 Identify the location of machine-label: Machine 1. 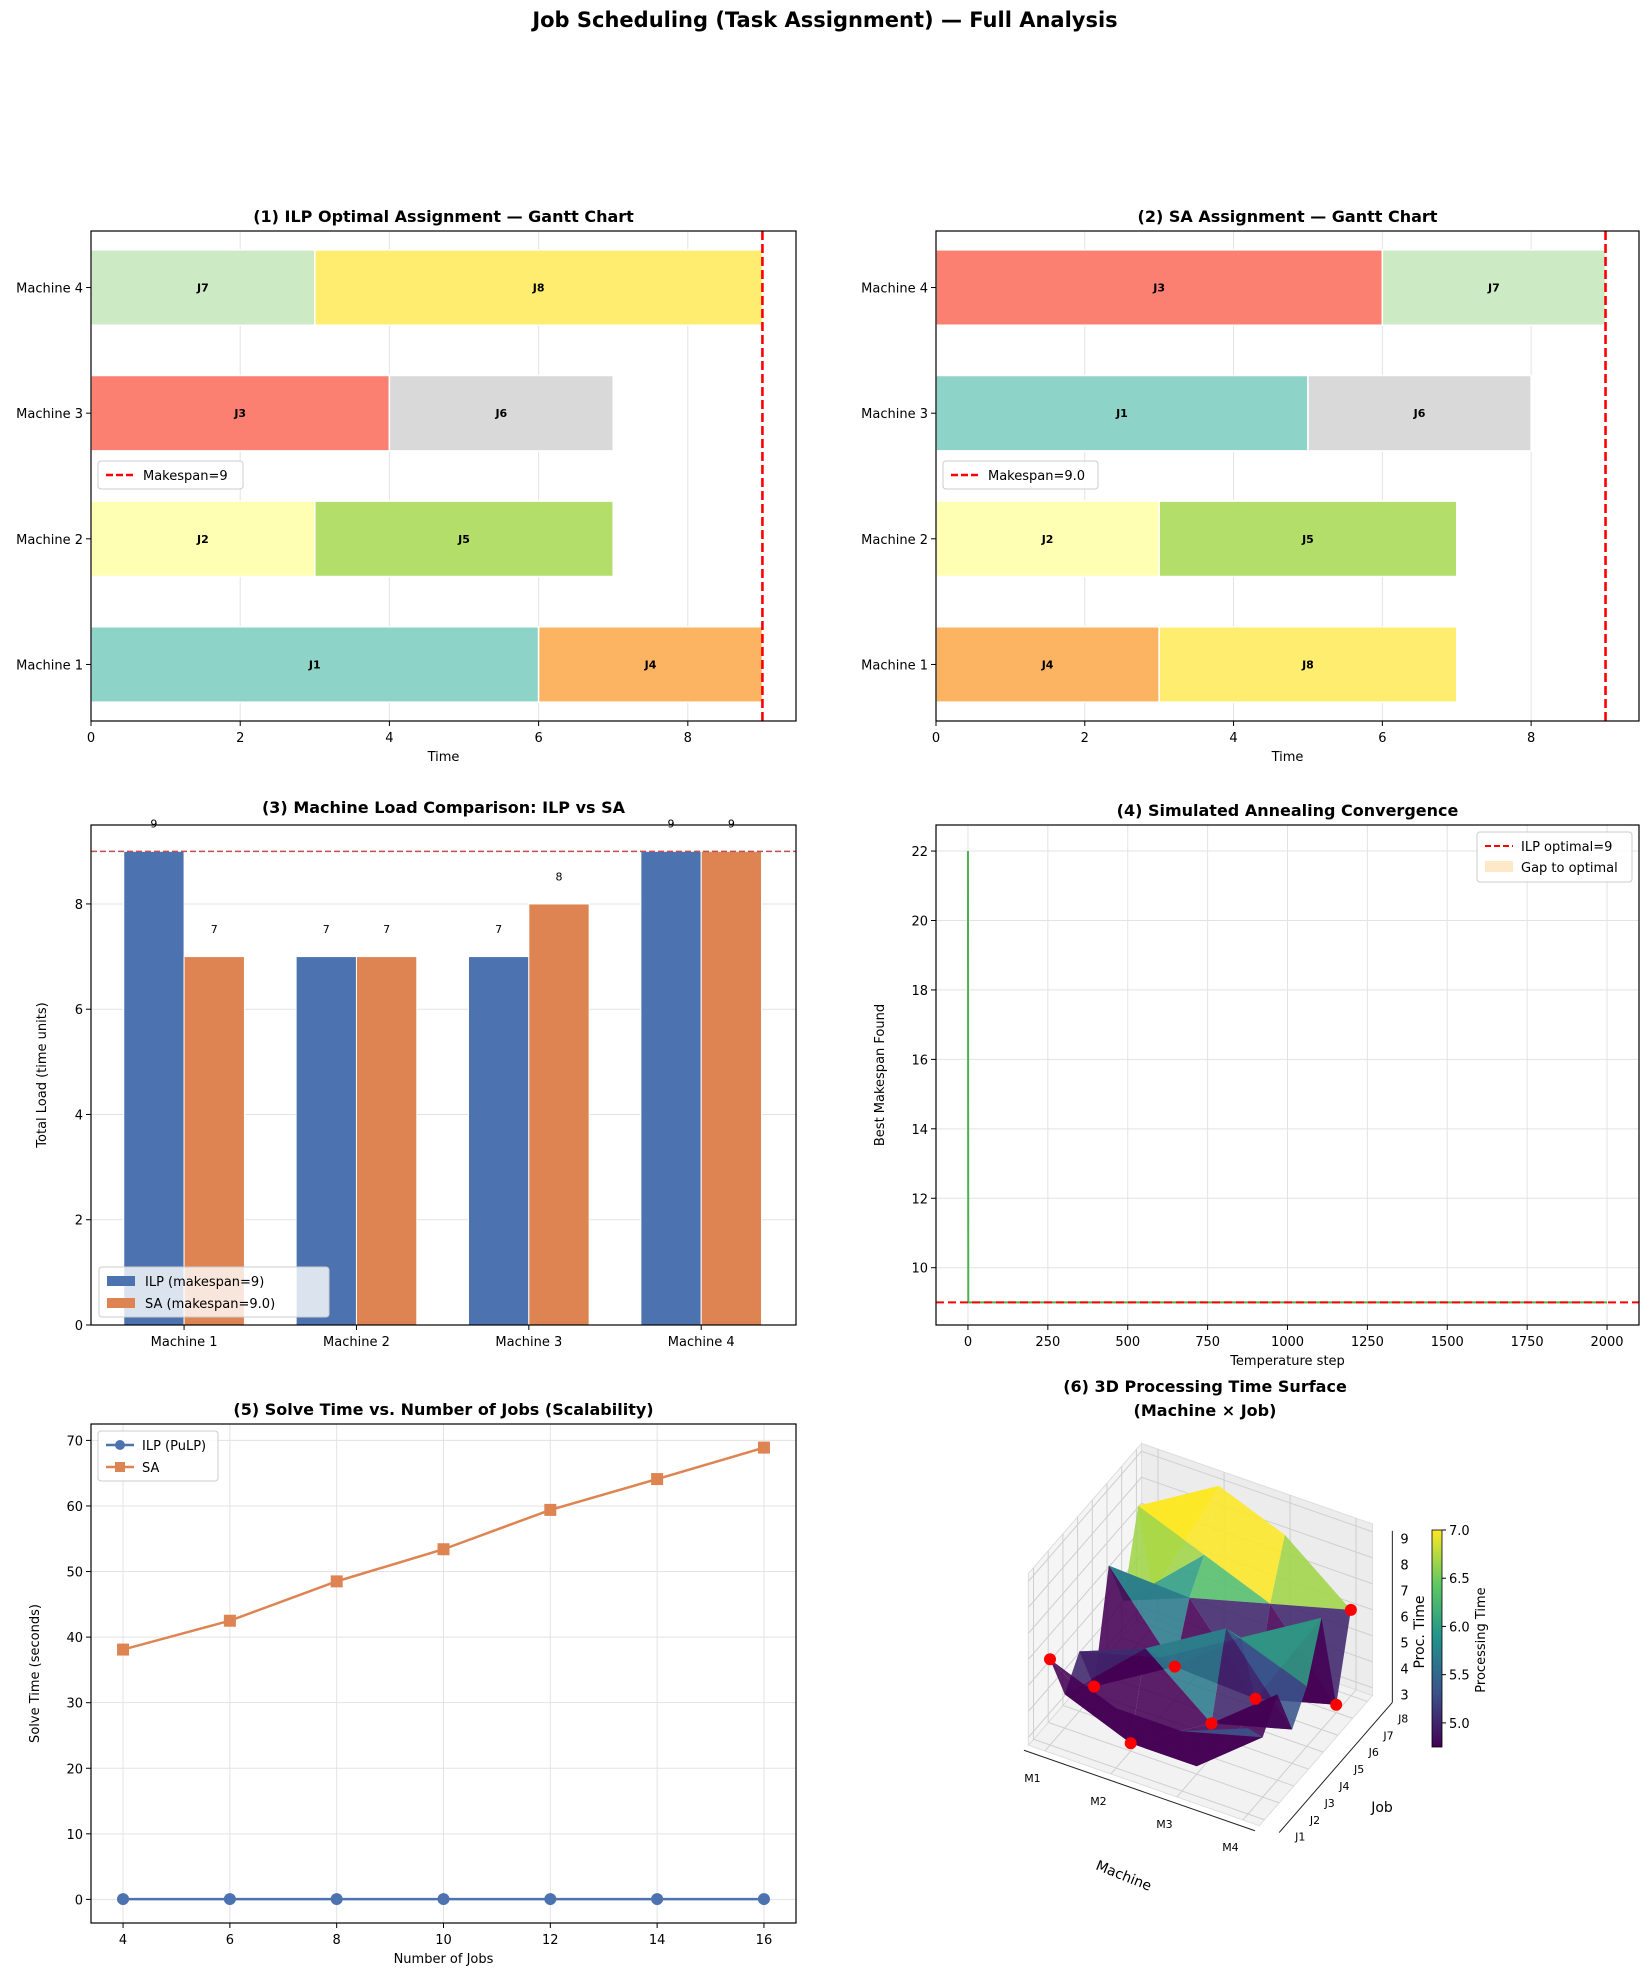
(894, 665).